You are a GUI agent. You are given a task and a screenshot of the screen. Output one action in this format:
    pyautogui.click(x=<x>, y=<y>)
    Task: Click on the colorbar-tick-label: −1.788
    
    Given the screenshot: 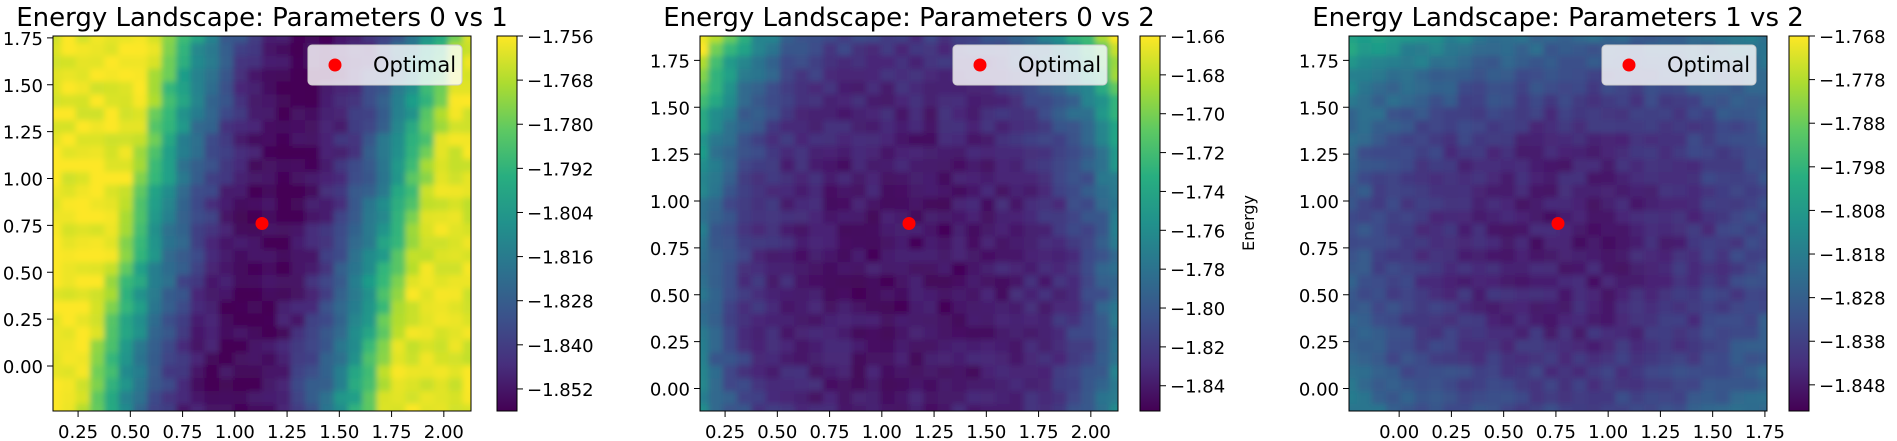 What is the action you would take?
    pyautogui.click(x=1852, y=124)
    